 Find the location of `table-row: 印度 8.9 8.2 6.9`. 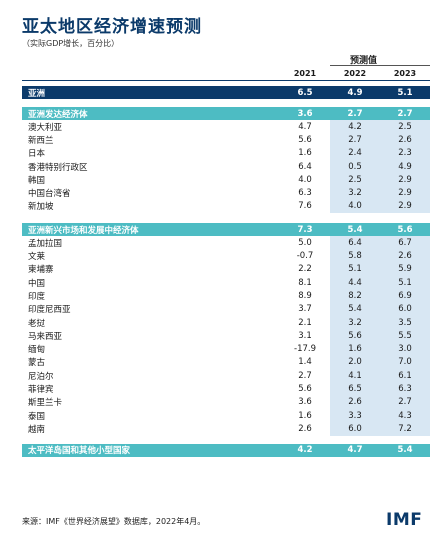

table-row: 印度 8.9 8.2 6.9 is located at coordinates (226, 296).